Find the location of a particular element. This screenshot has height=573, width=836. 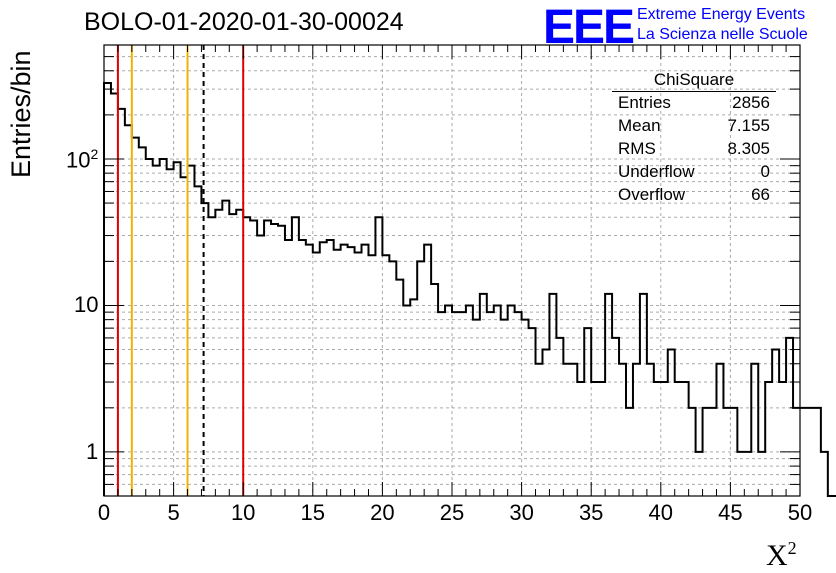

y-tick-label: 10 is located at coordinates (86, 305).